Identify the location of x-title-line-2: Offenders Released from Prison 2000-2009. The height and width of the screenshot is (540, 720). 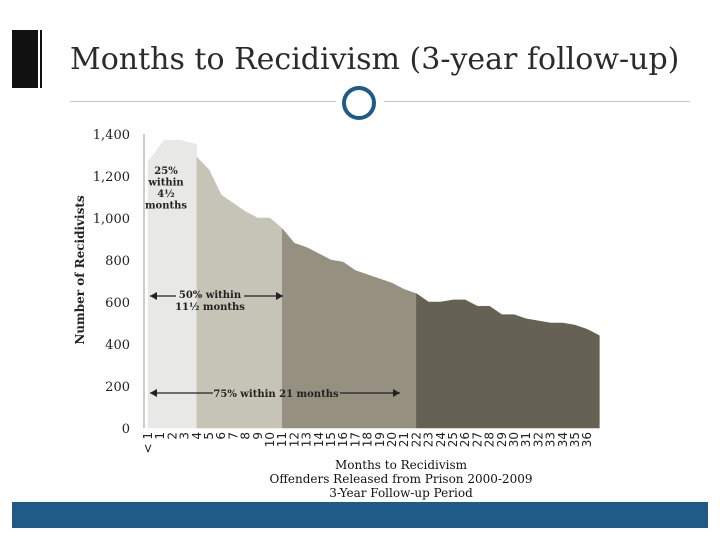
(401, 479).